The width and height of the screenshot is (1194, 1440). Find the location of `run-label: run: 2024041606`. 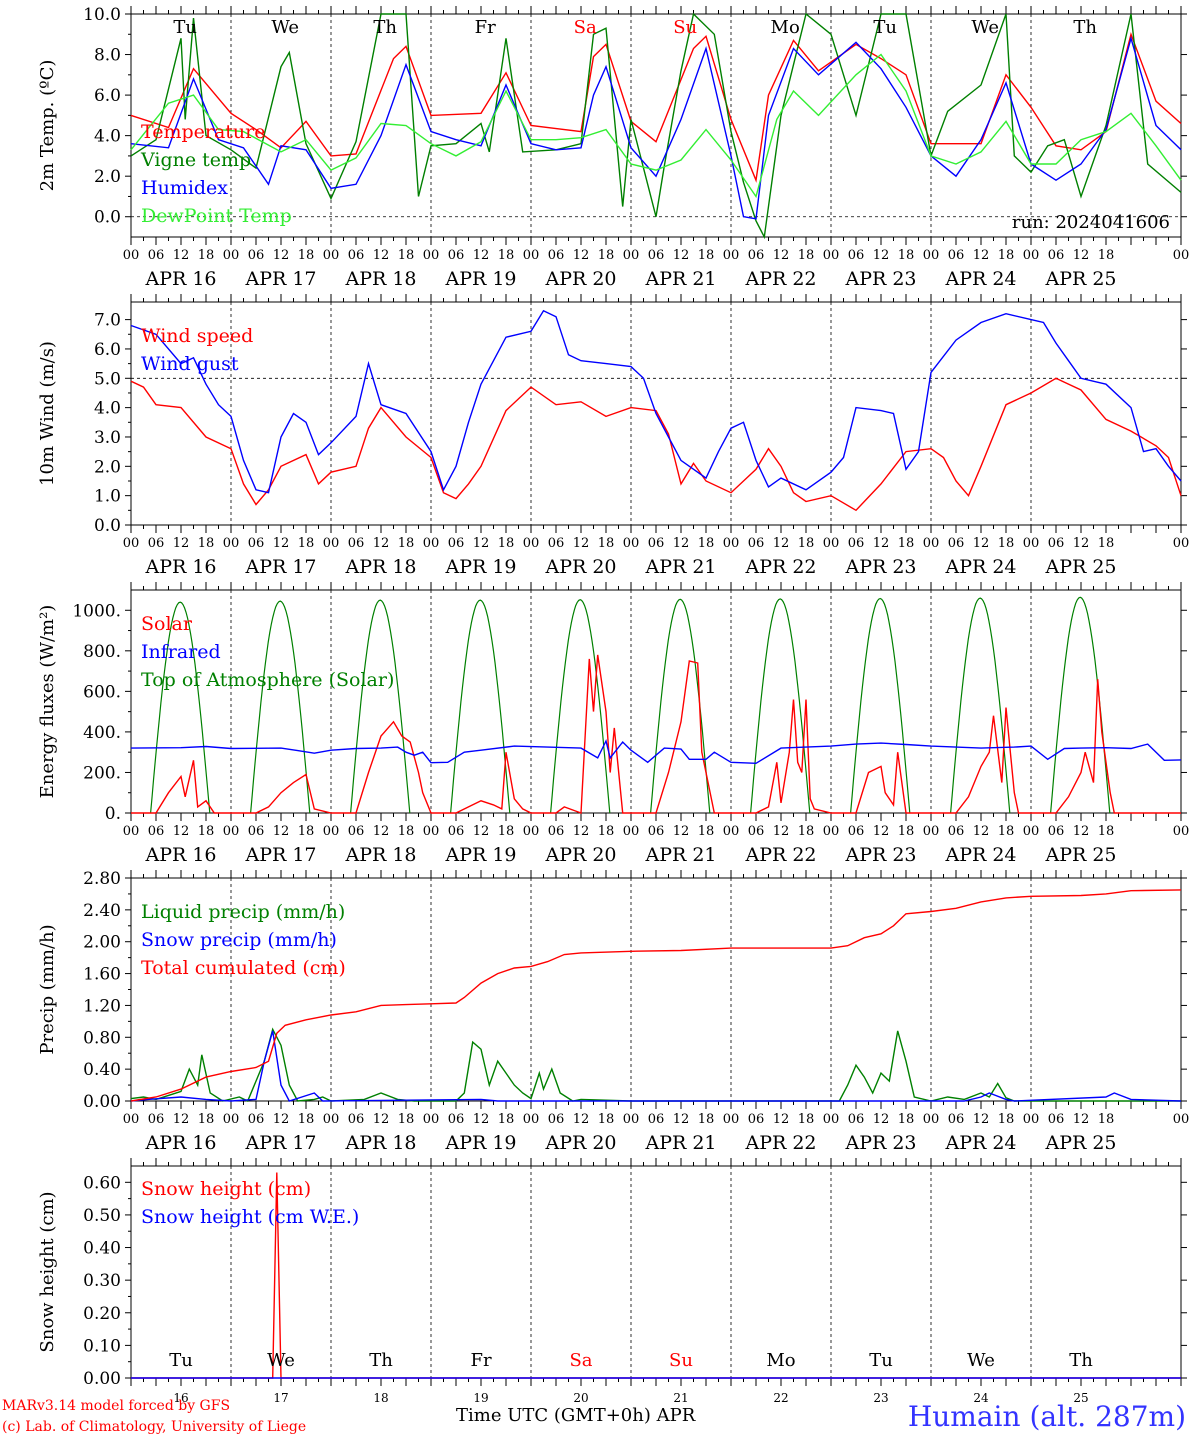

run-label: run: 2024041606 is located at coordinates (1091, 222).